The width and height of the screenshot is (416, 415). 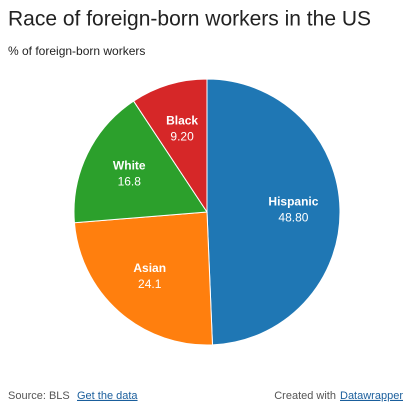 What do you see at coordinates (189, 19) in the screenshot?
I see `chart-title: Race of foreign-born workers in the US` at bounding box center [189, 19].